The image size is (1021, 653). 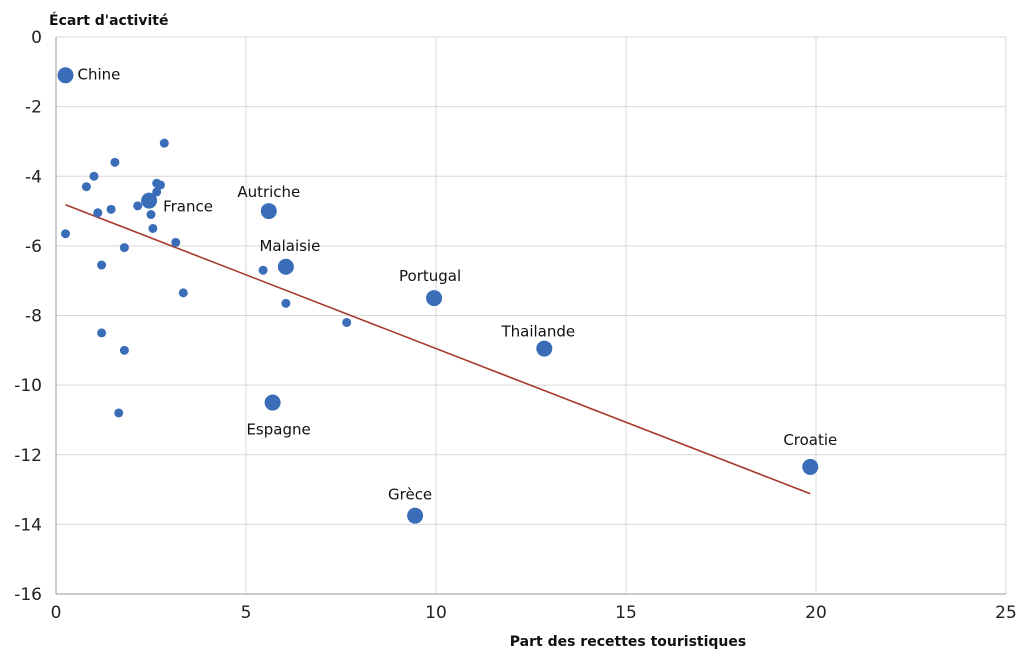 I want to click on point-label: Espagne, so click(x=278, y=430).